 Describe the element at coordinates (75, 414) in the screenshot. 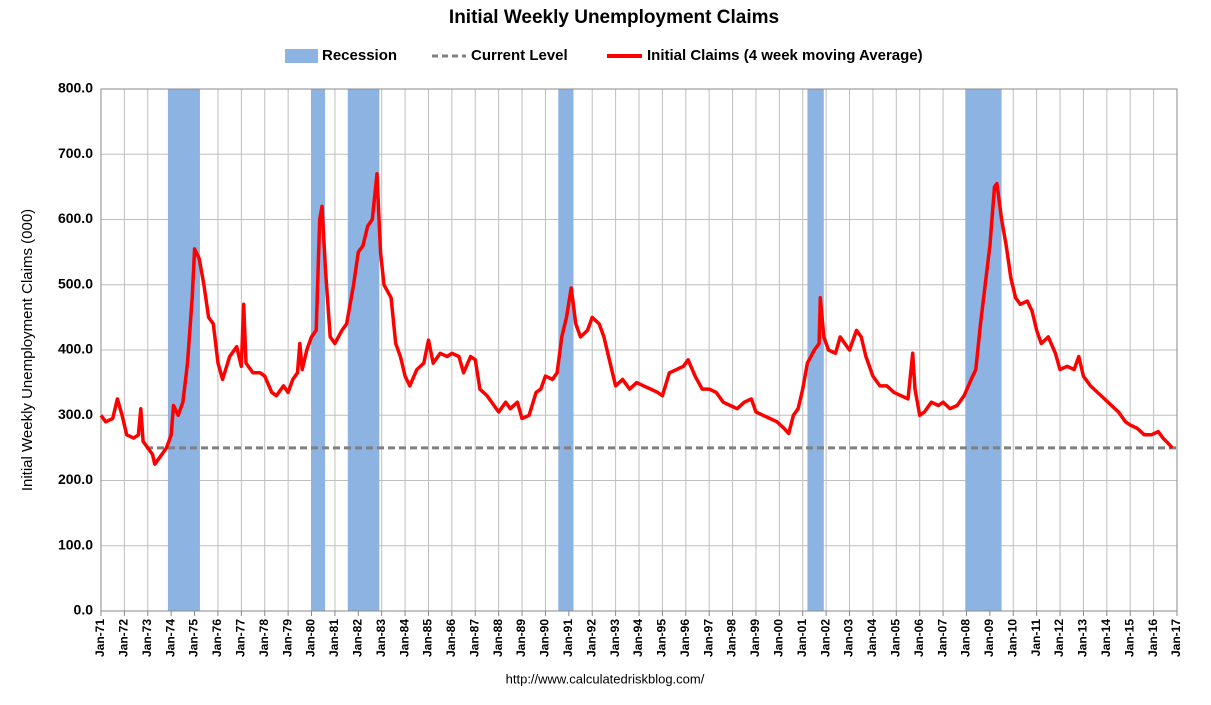

I see `y-tick-label: 300.0` at that location.